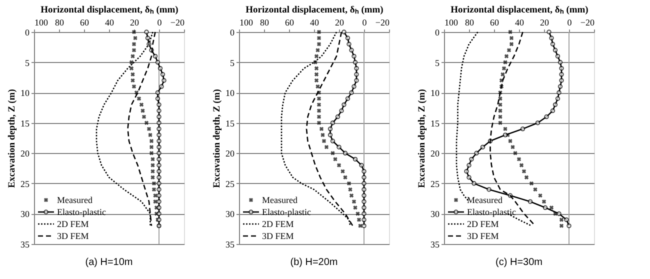 The image size is (650, 279). I want to click on text: (a) H=10m, so click(109, 262).